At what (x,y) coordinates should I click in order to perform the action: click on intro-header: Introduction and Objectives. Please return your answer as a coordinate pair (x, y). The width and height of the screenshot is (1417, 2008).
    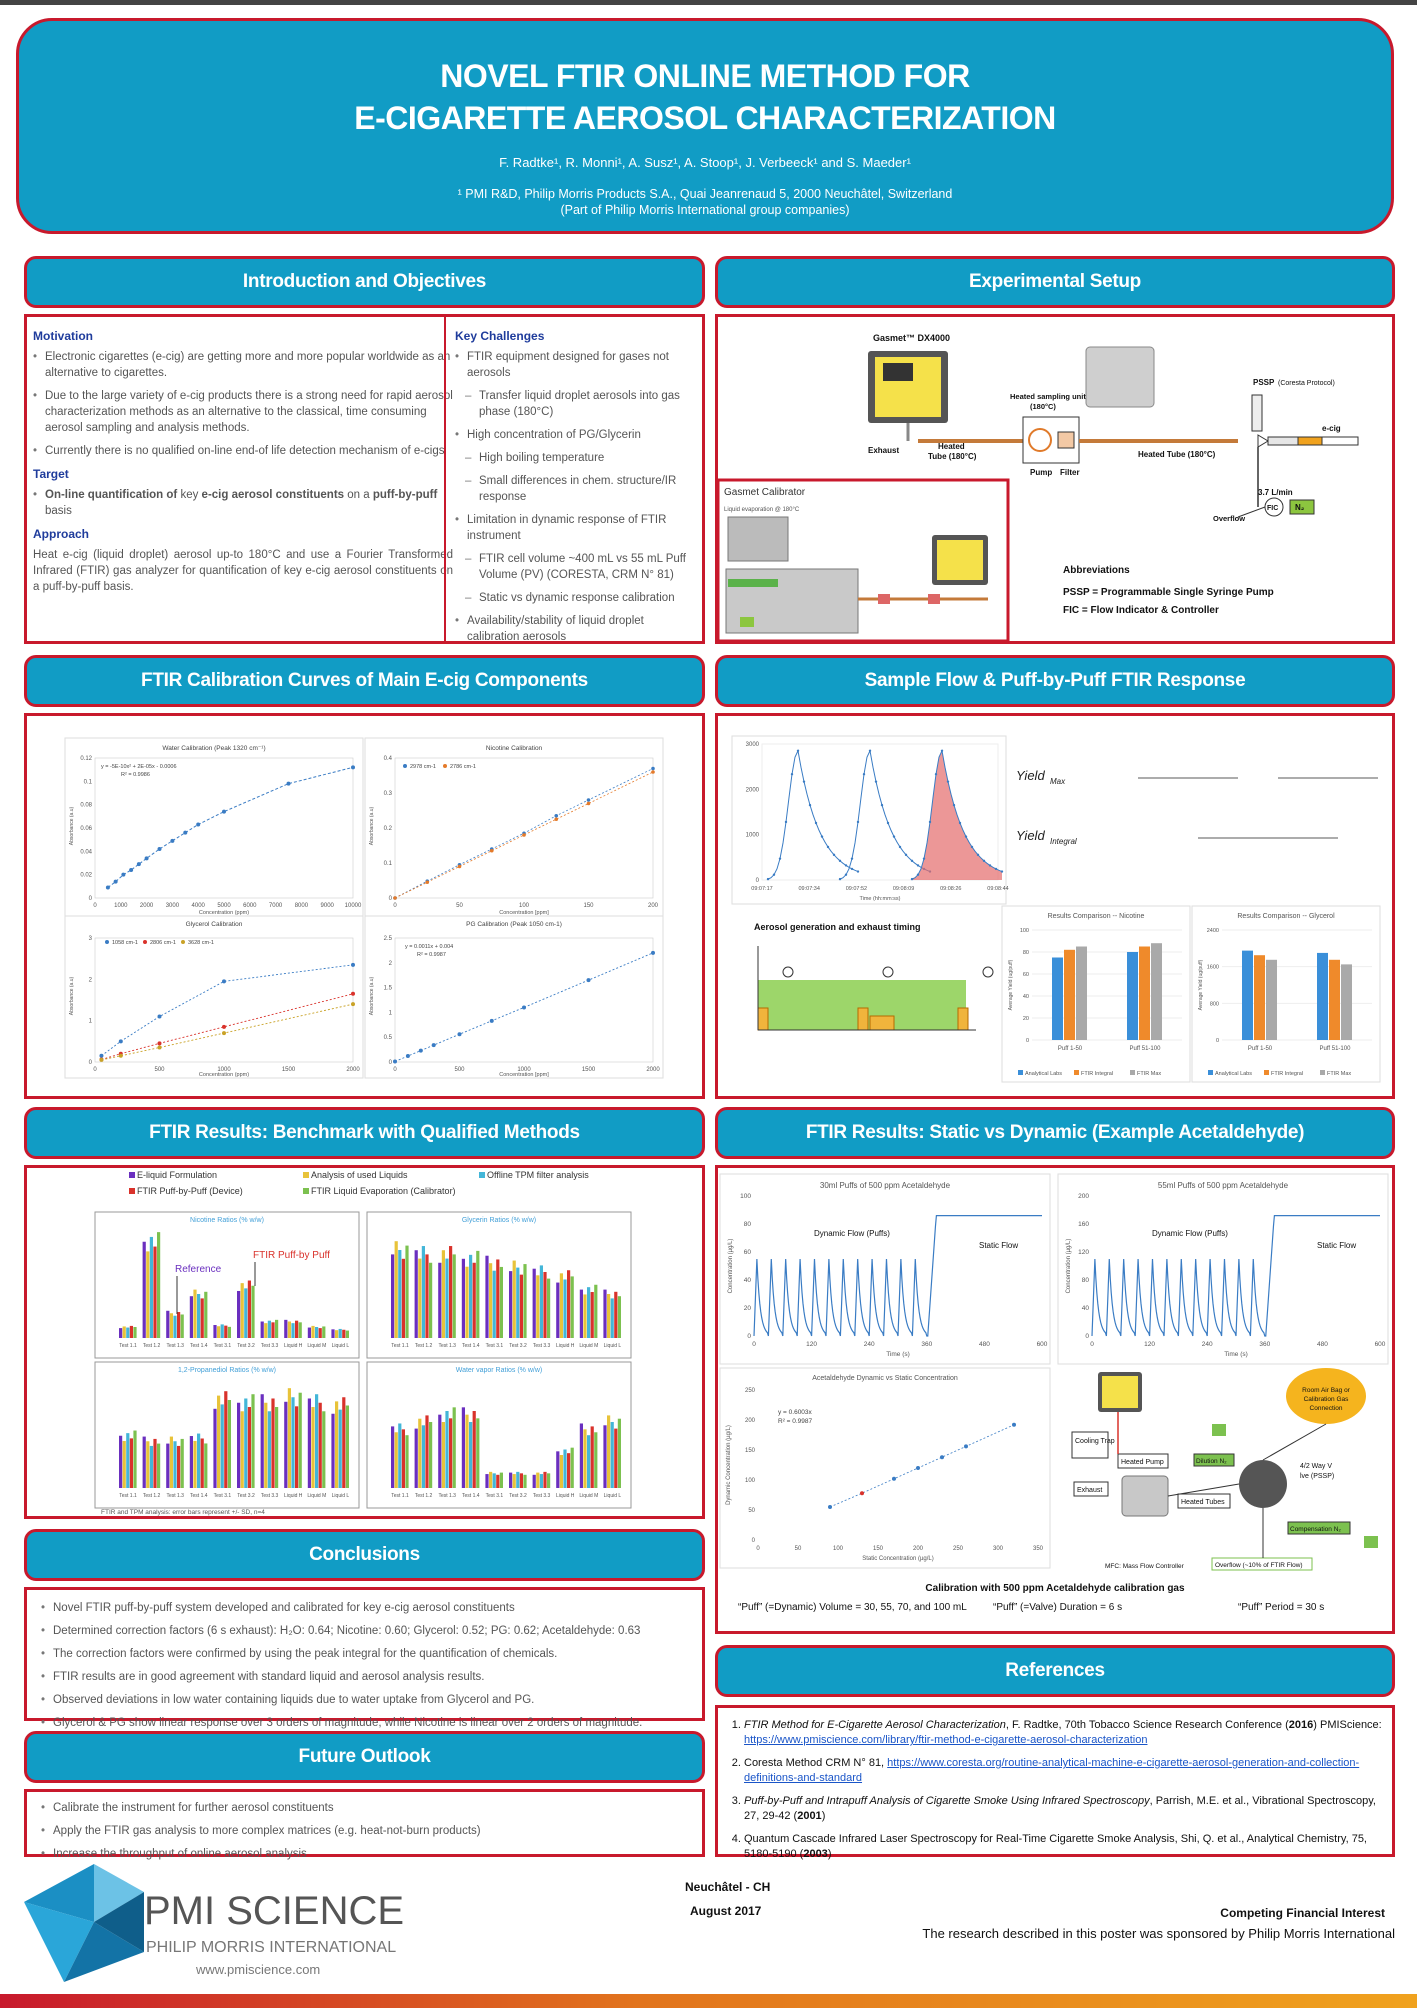
    Looking at the image, I should click on (364, 282).